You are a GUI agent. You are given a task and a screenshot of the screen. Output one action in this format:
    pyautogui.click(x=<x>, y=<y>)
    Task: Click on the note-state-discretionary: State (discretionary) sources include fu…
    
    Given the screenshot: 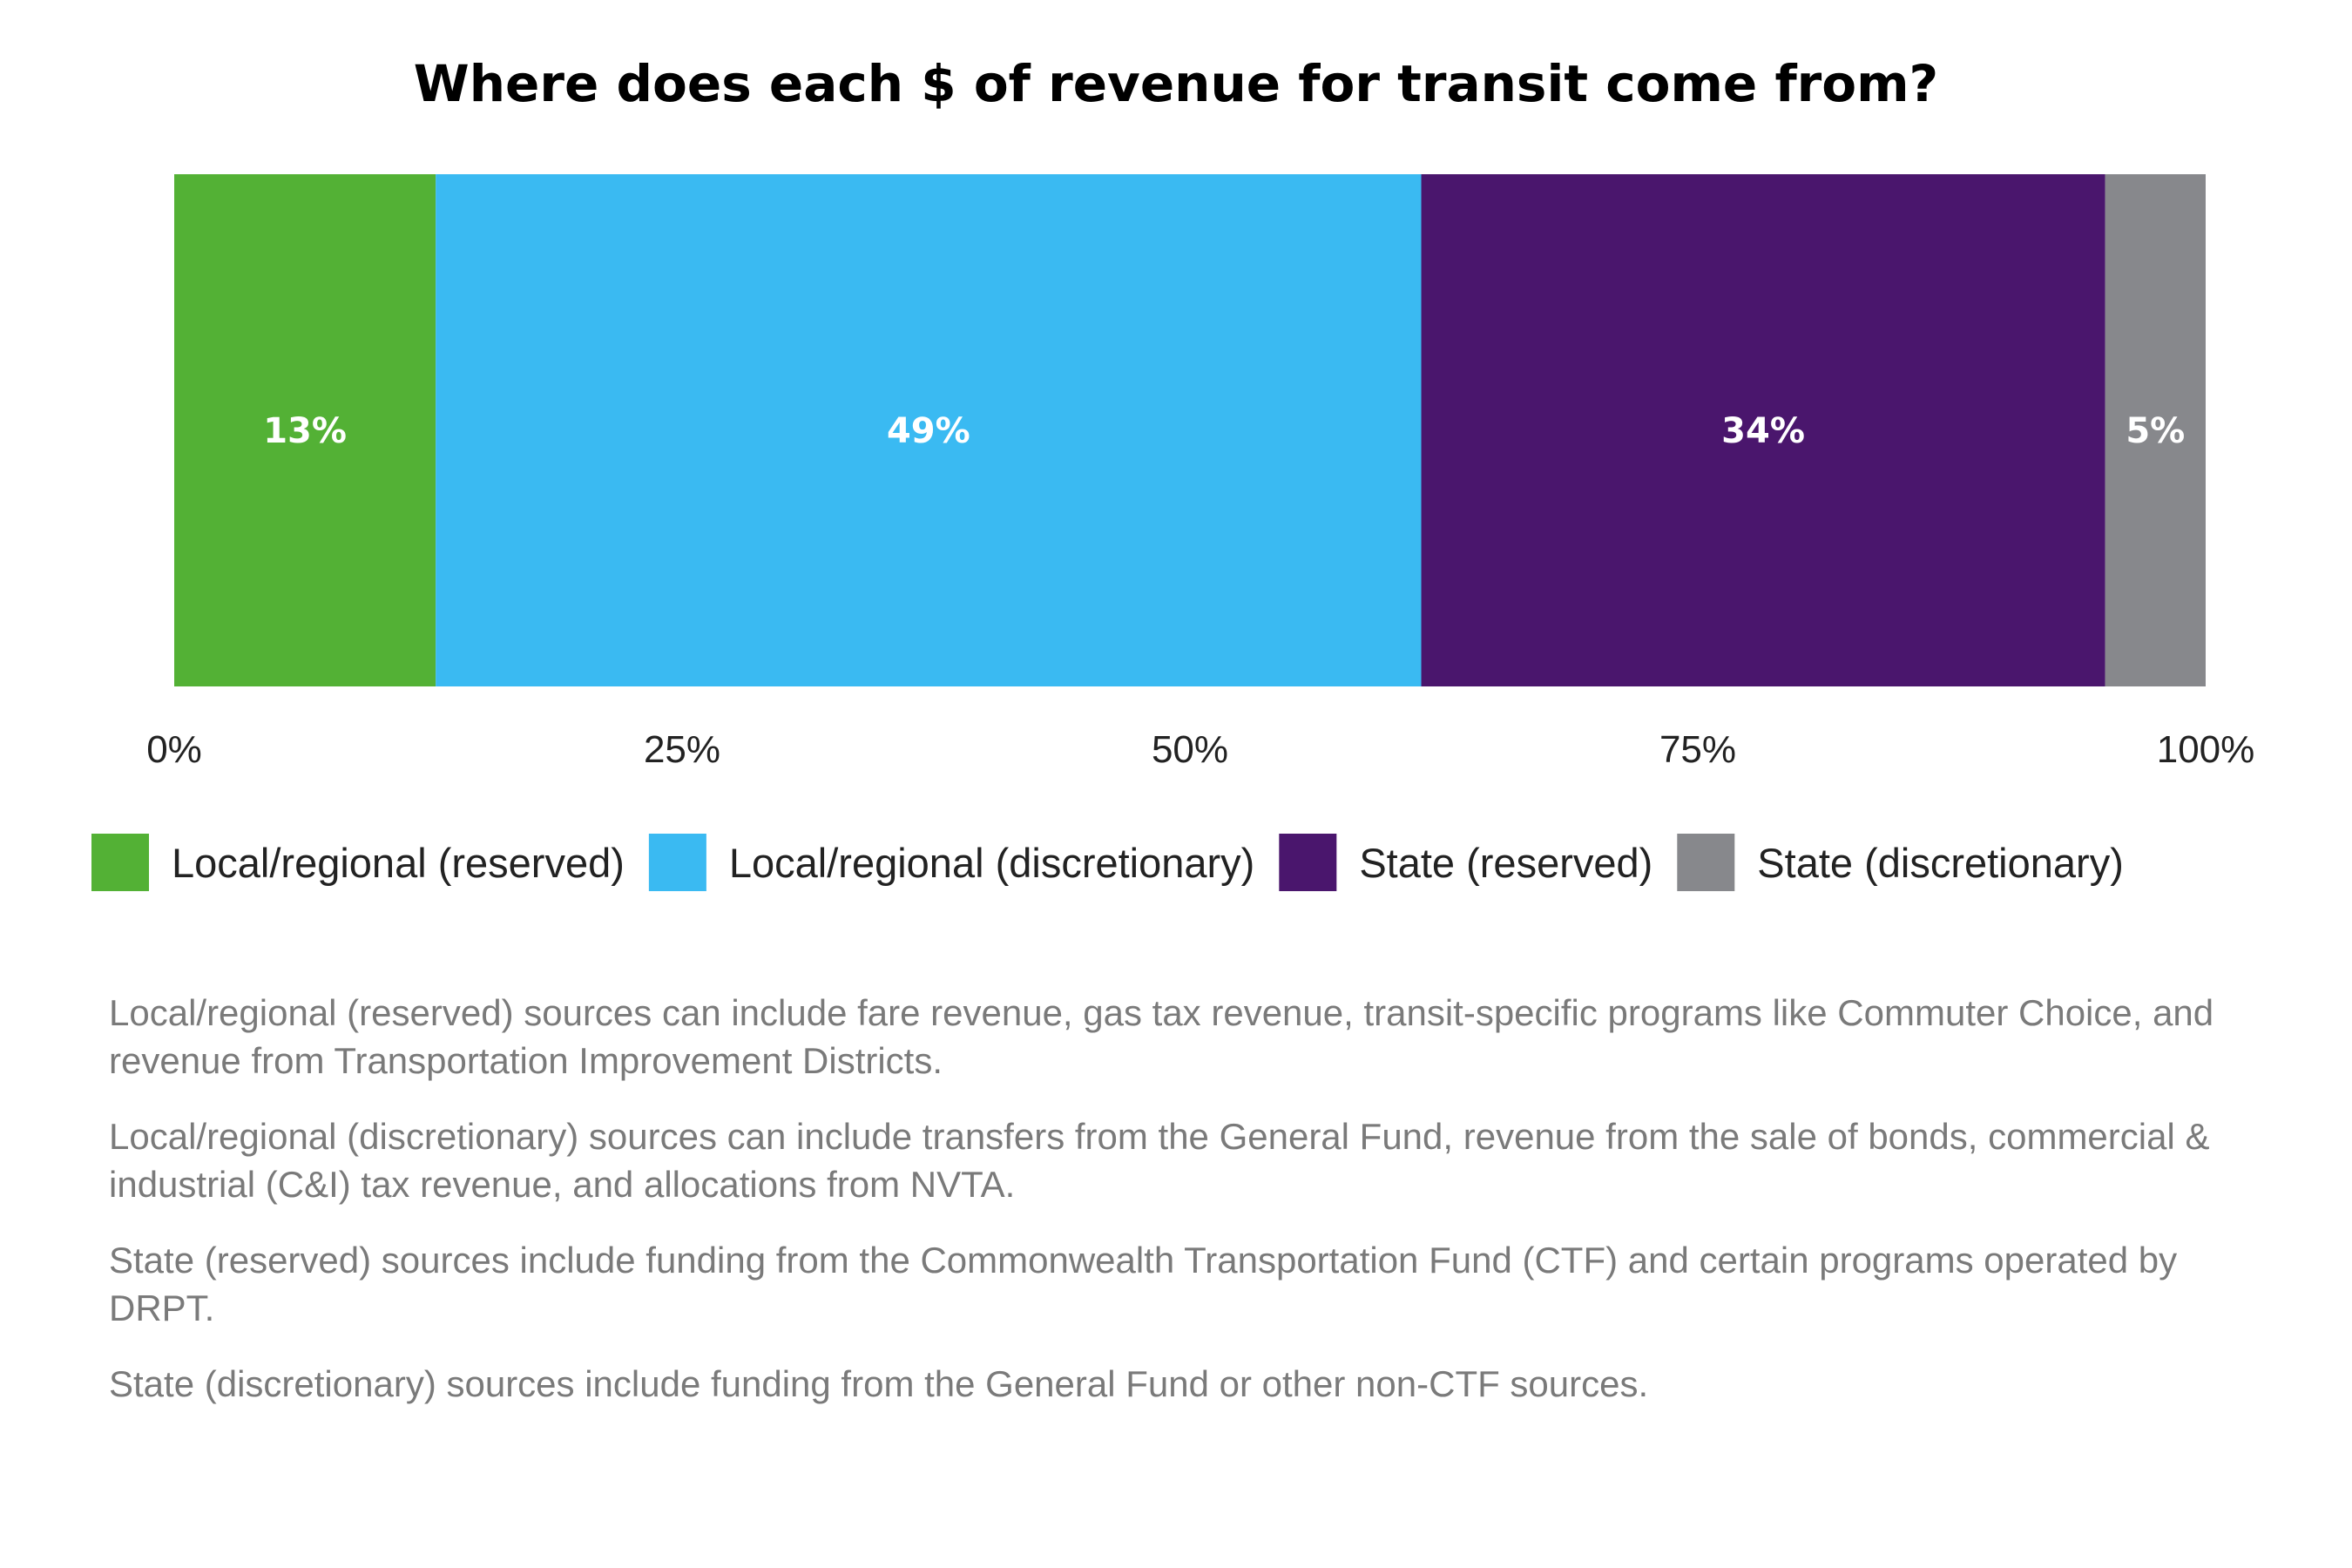 What is the action you would take?
    pyautogui.click(x=879, y=1383)
    